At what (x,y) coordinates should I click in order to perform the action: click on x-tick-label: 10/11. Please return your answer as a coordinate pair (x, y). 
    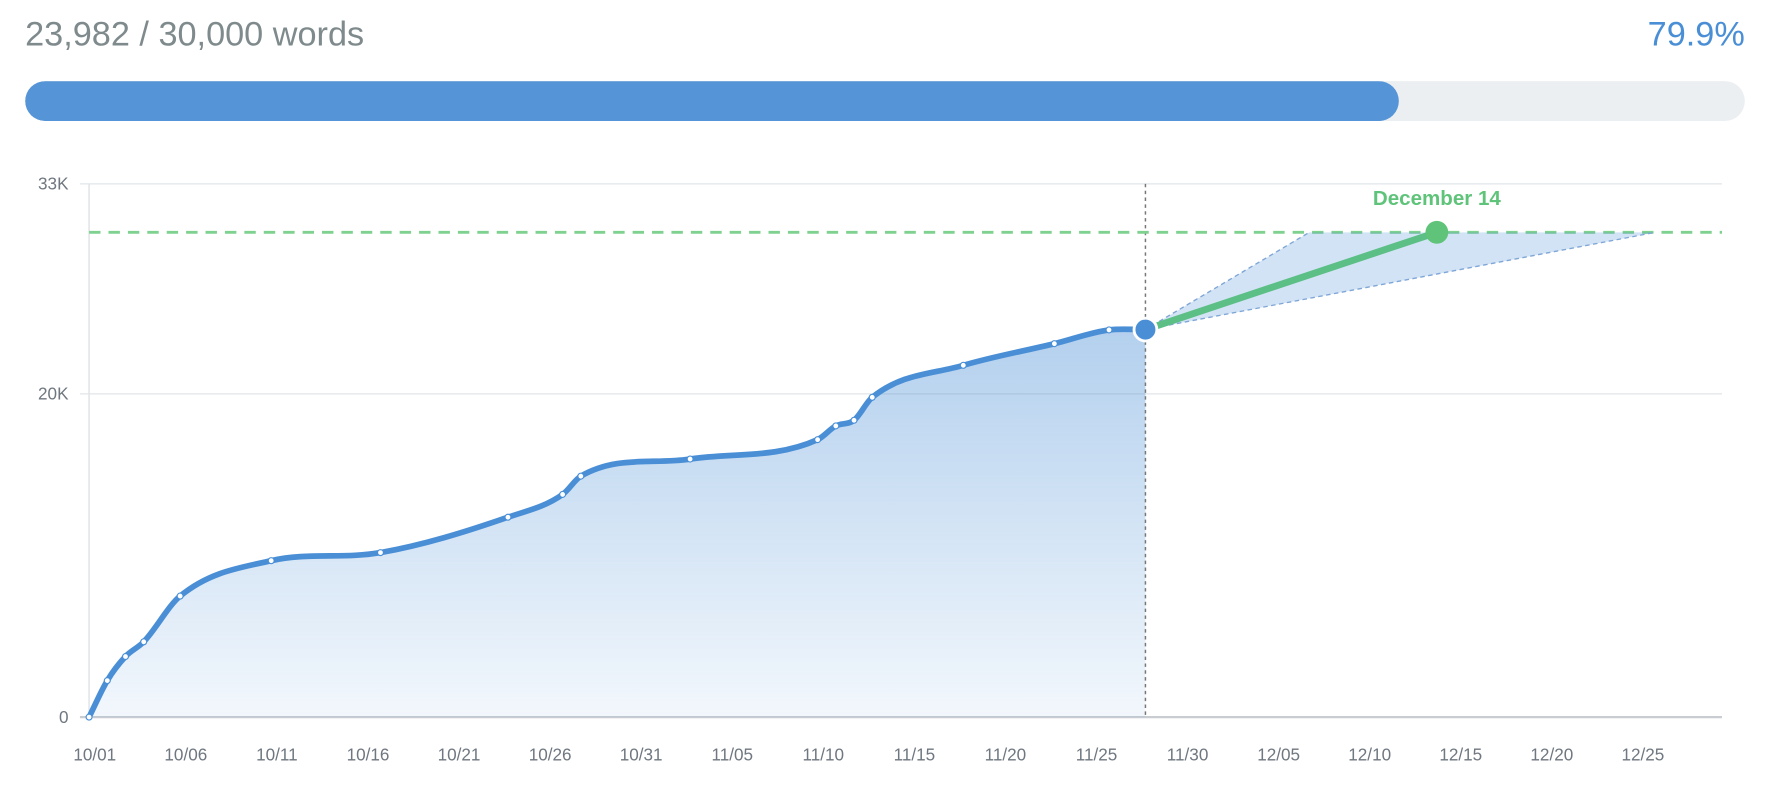
    Looking at the image, I should click on (277, 755).